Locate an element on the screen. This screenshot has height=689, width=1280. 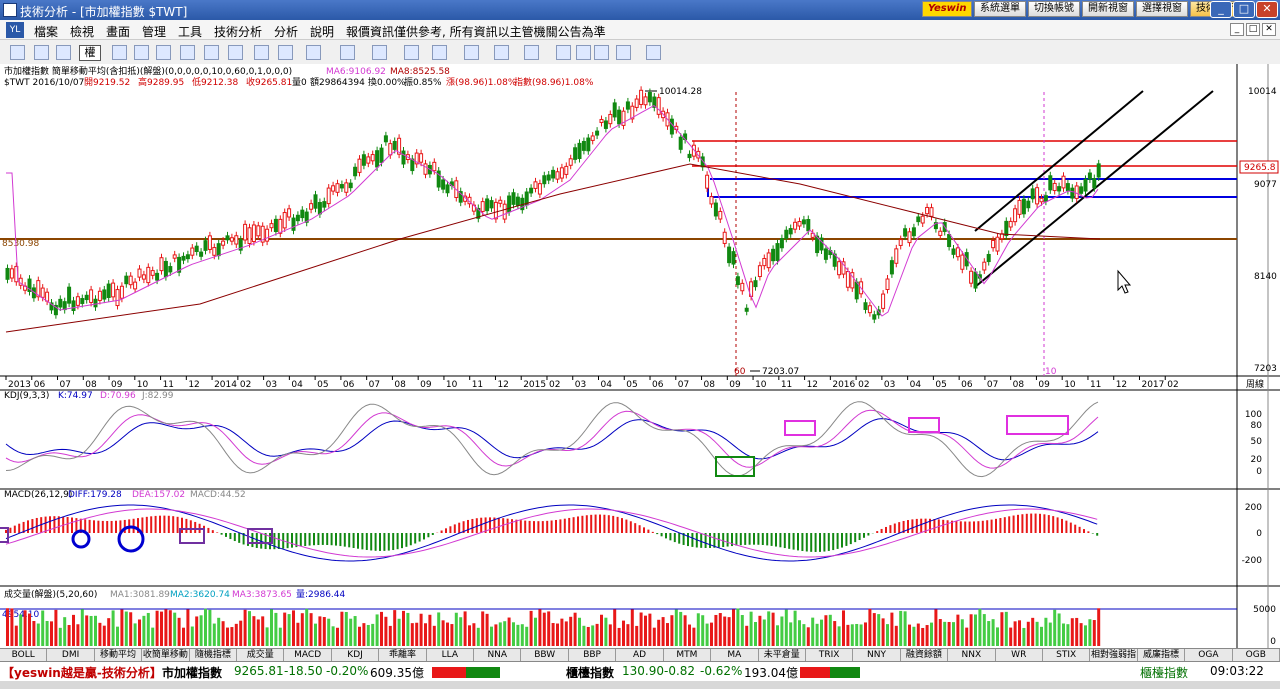
menu-view: 檢視 is located at coordinates (82, 32).